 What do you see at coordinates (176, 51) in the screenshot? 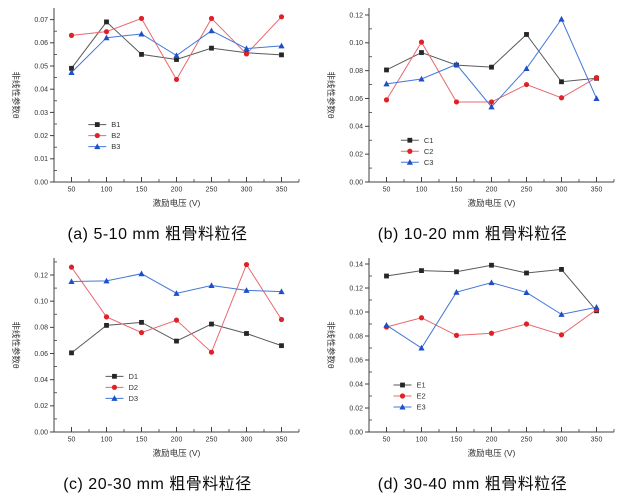
I see `series-B3` at bounding box center [176, 51].